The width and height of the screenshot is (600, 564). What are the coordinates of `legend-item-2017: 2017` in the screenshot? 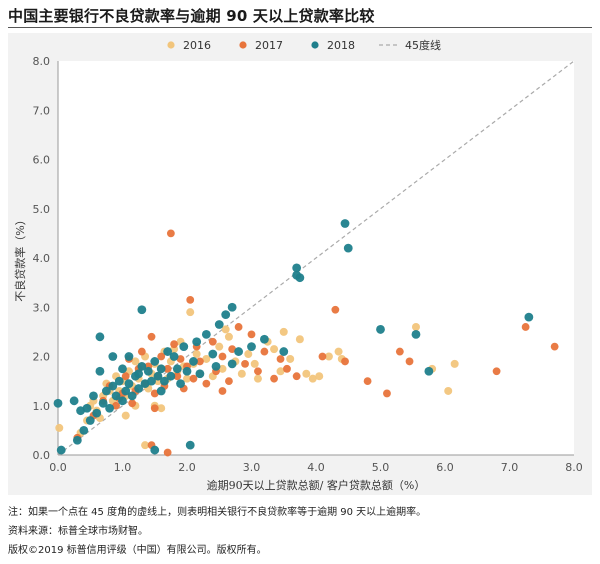 It's located at (261, 45).